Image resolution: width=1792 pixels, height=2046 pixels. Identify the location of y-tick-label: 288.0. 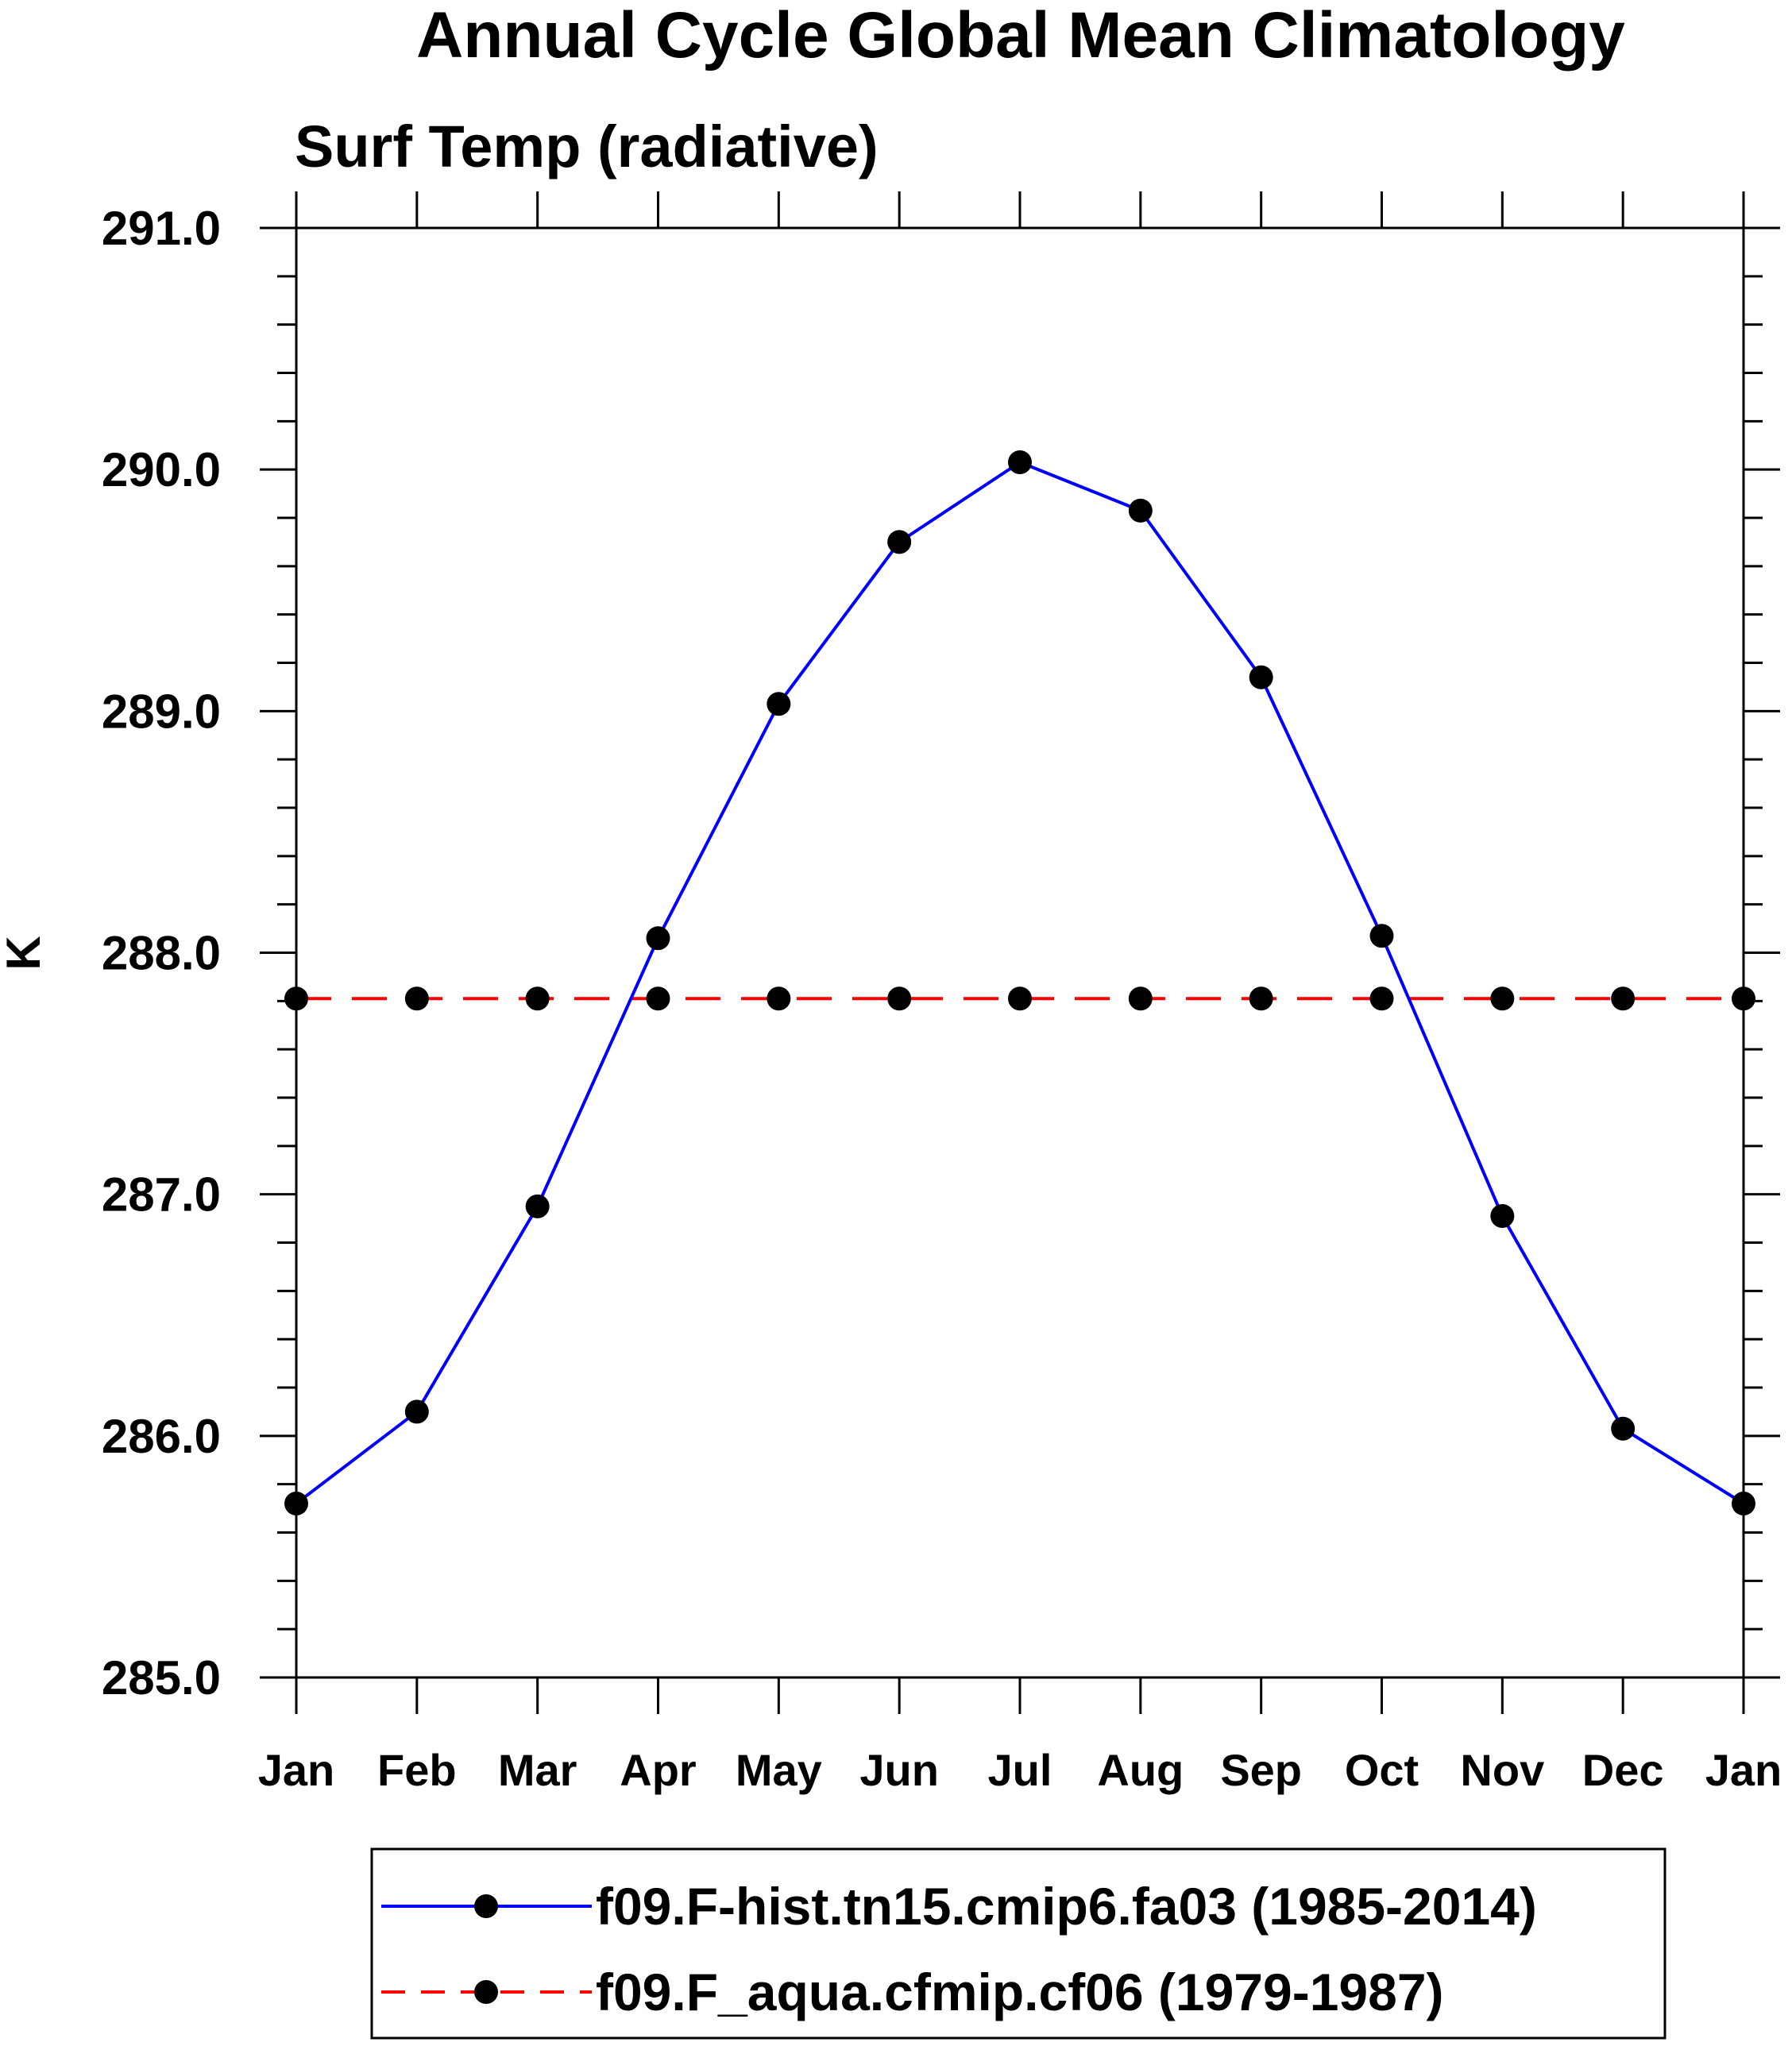
(161, 953).